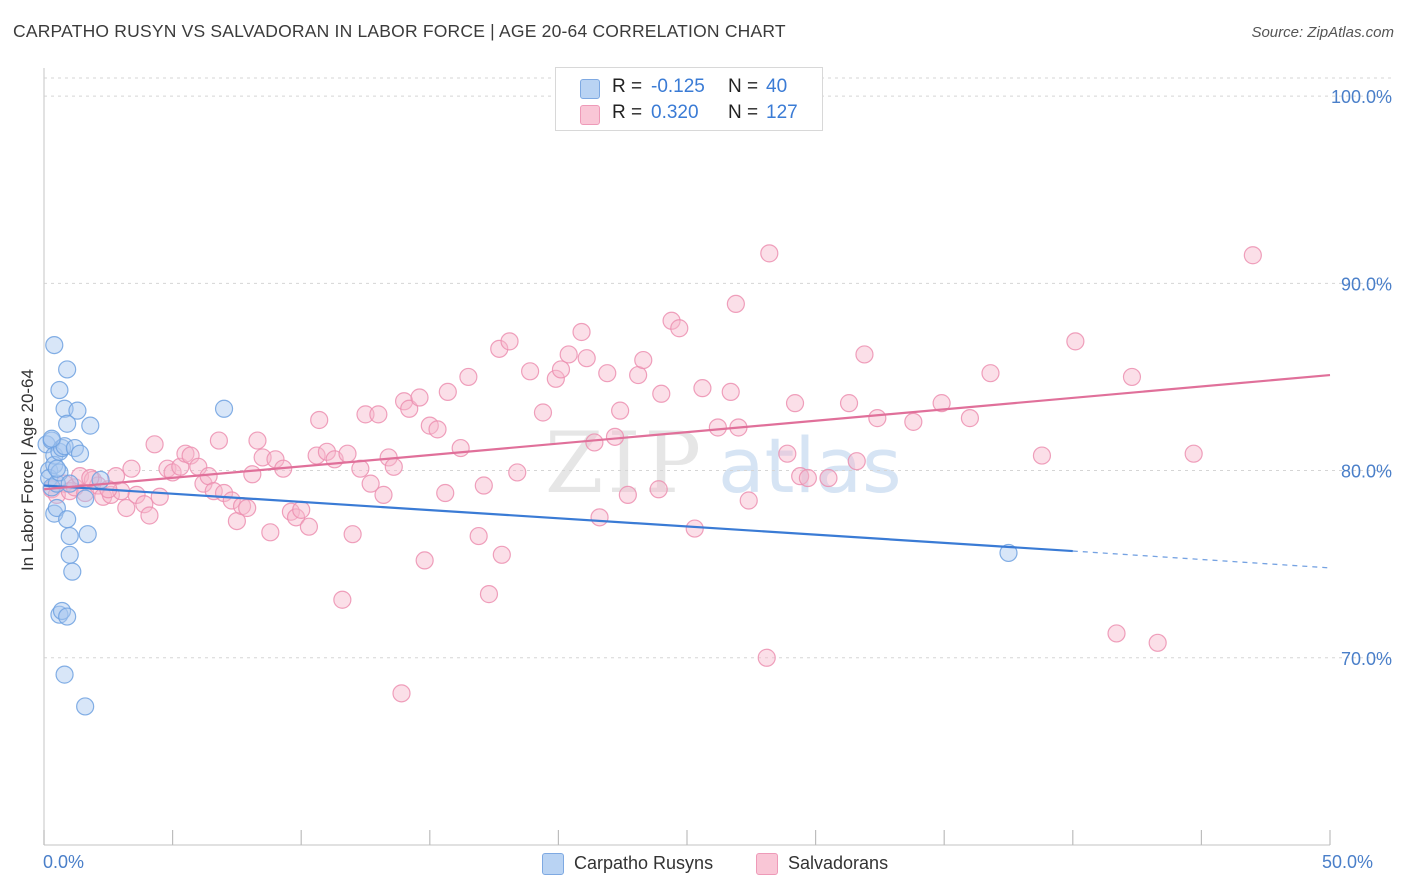  I want to click on legend-swatch-salvadoran, so click(590, 115).